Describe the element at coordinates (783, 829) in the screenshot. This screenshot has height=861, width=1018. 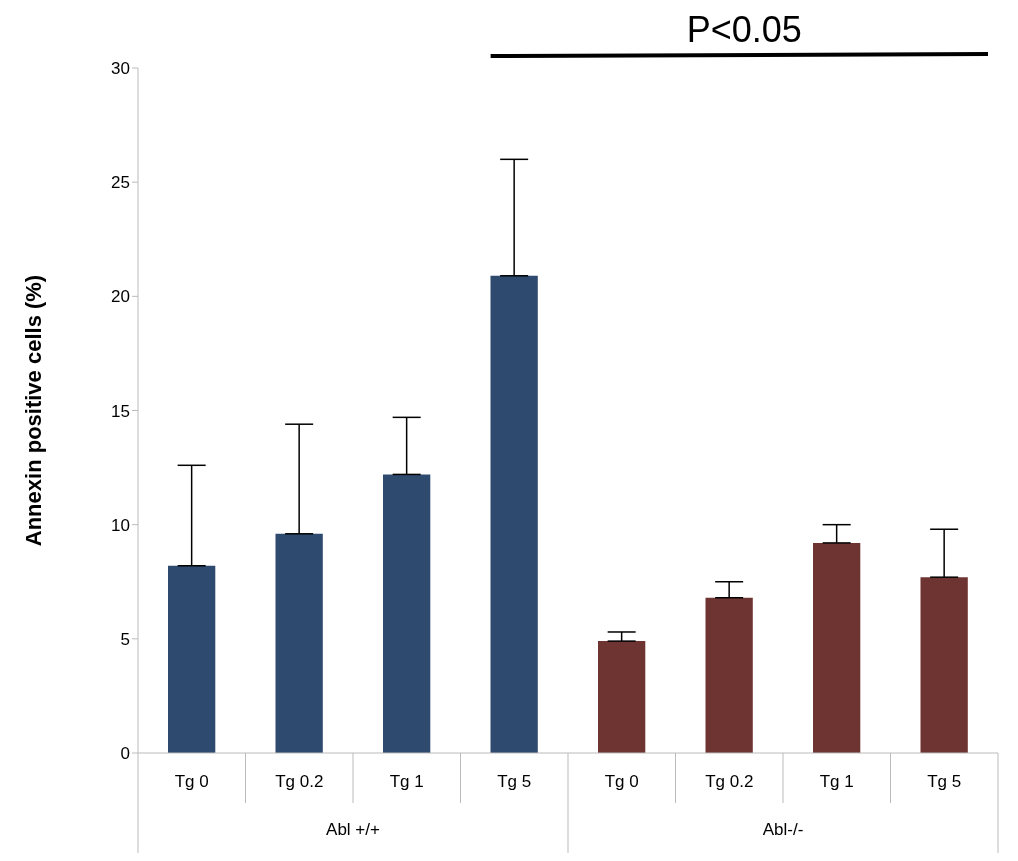
I see `text: Abl-/-` at that location.